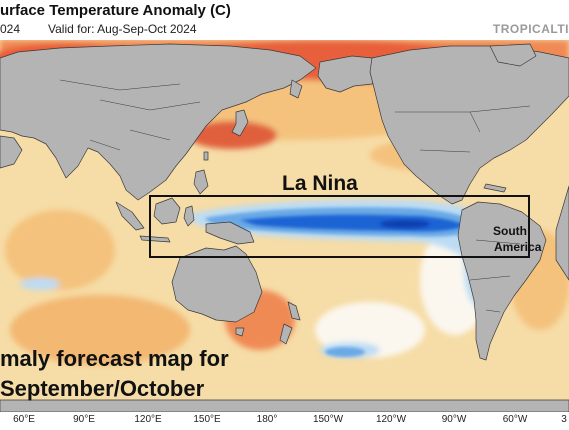 Image resolution: width=569 pixels, height=430 pixels. Describe the element at coordinates (11, 152) in the screenshot. I see `arabia-indian-subcontinent` at that location.